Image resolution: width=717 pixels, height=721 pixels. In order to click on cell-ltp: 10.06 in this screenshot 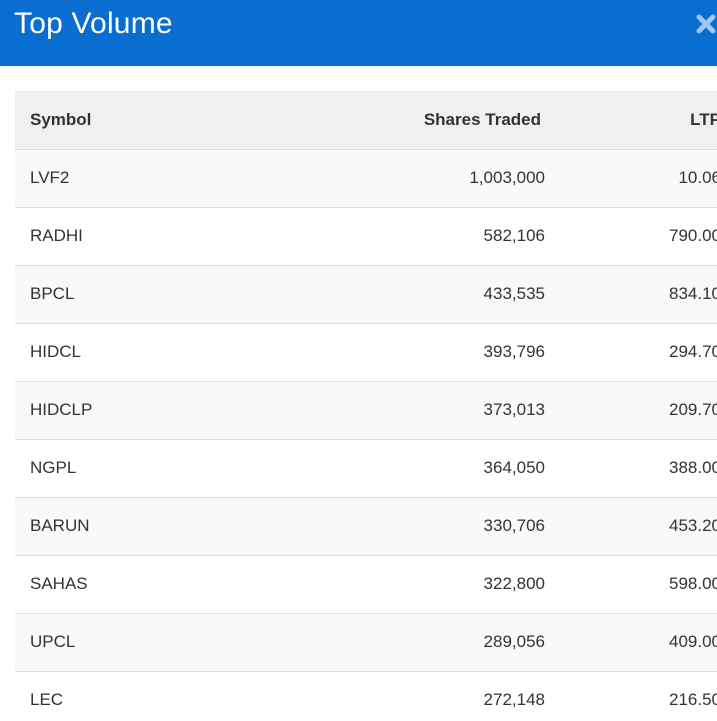, I will do `click(697, 177)`.